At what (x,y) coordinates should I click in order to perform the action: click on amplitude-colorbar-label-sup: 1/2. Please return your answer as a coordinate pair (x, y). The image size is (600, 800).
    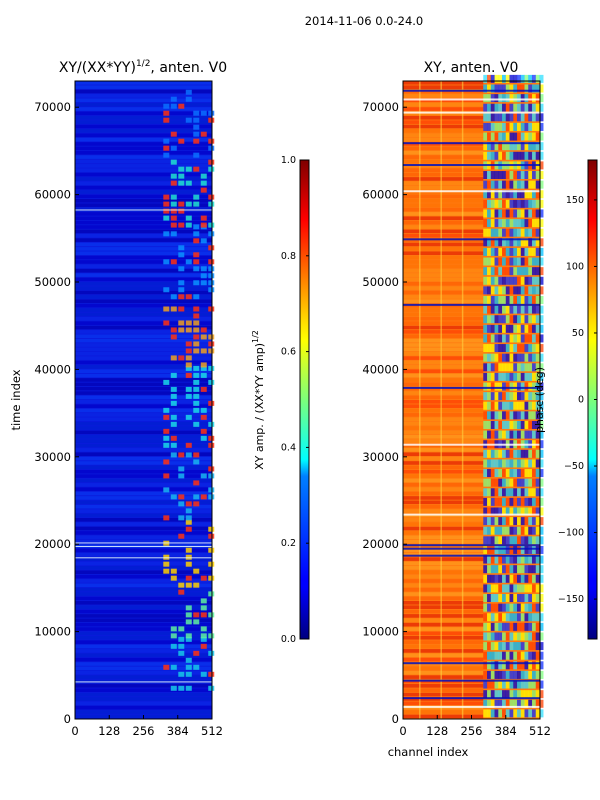
    Looking at the image, I should click on (255, 336).